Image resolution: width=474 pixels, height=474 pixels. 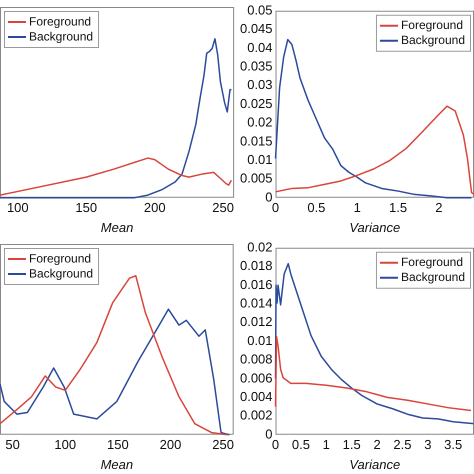 What do you see at coordinates (260, 84) in the screenshot?
I see `y-tick-label: 0.03` at bounding box center [260, 84].